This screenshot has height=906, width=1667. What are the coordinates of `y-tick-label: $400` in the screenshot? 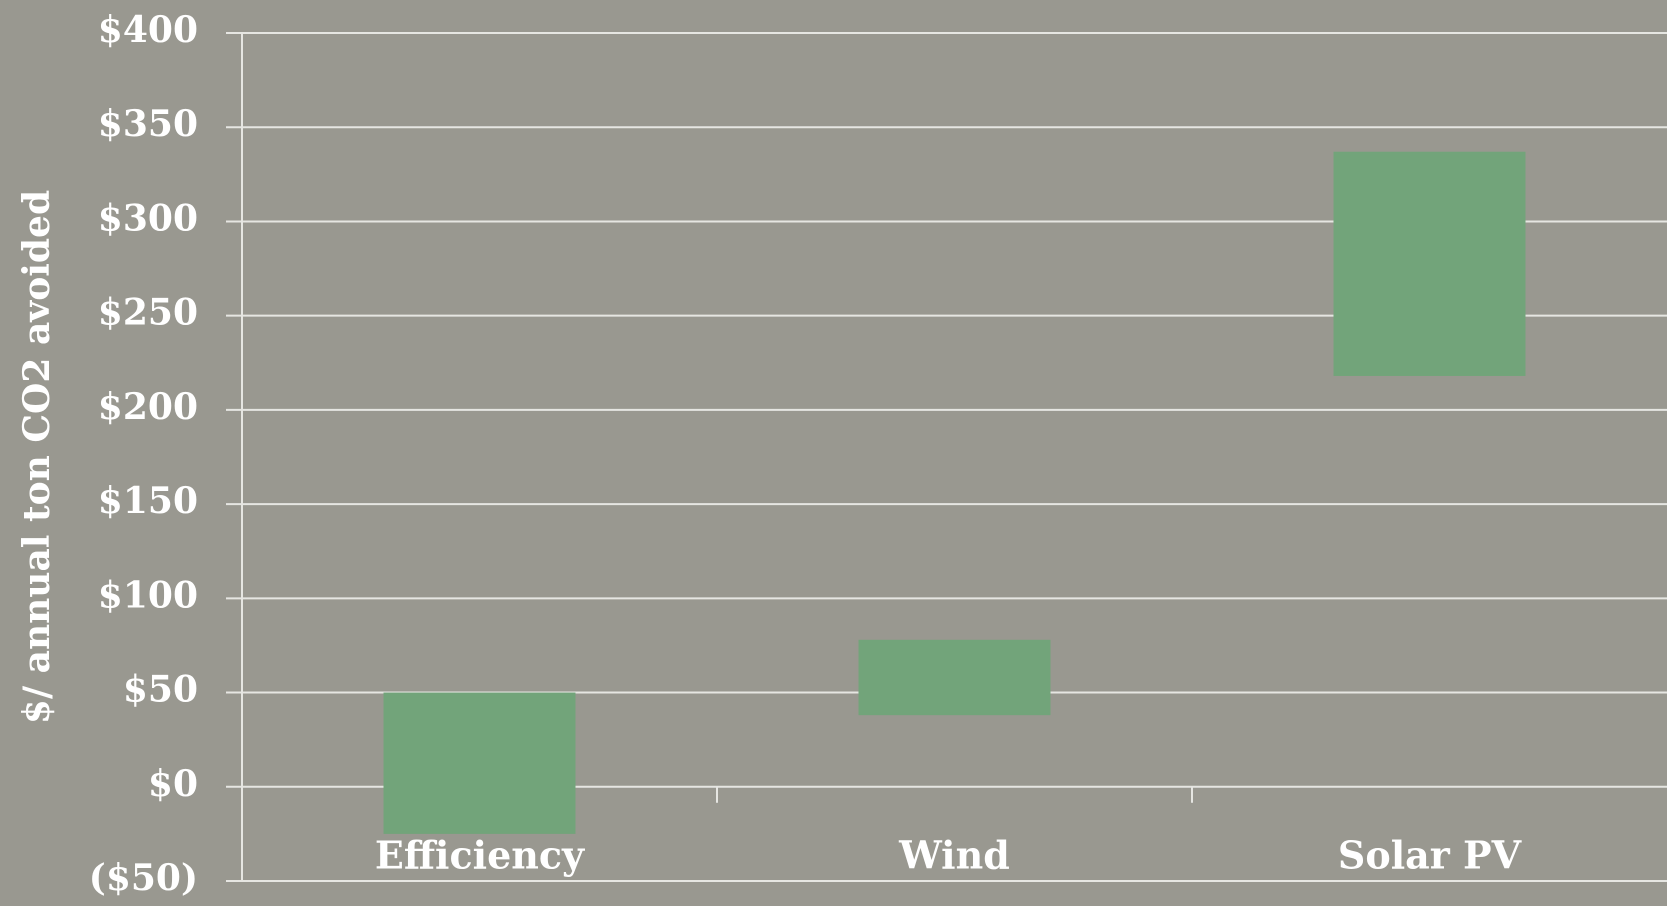 It's located at (148, 30).